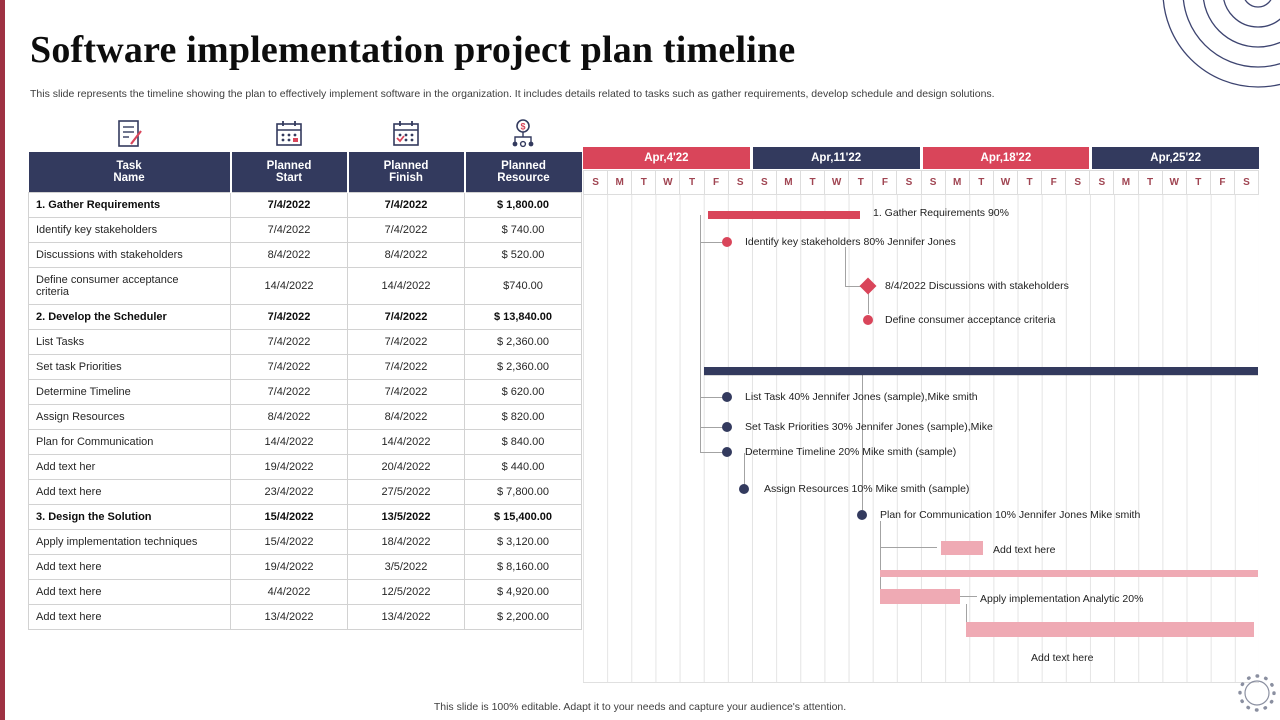 This screenshot has height=720, width=1280. Describe the element at coordinates (129, 391) in the screenshot. I see `task-name-cell: Determine Timeline` at that location.